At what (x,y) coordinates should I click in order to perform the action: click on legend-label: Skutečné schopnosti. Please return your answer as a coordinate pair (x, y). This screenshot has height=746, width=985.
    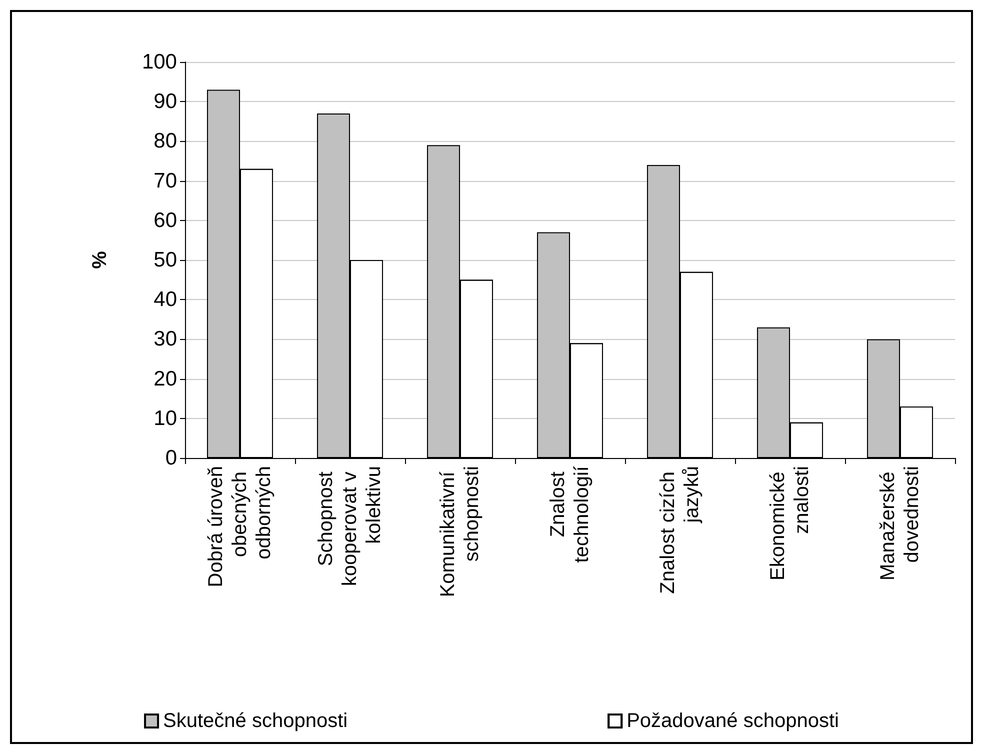
    Looking at the image, I should click on (255, 721).